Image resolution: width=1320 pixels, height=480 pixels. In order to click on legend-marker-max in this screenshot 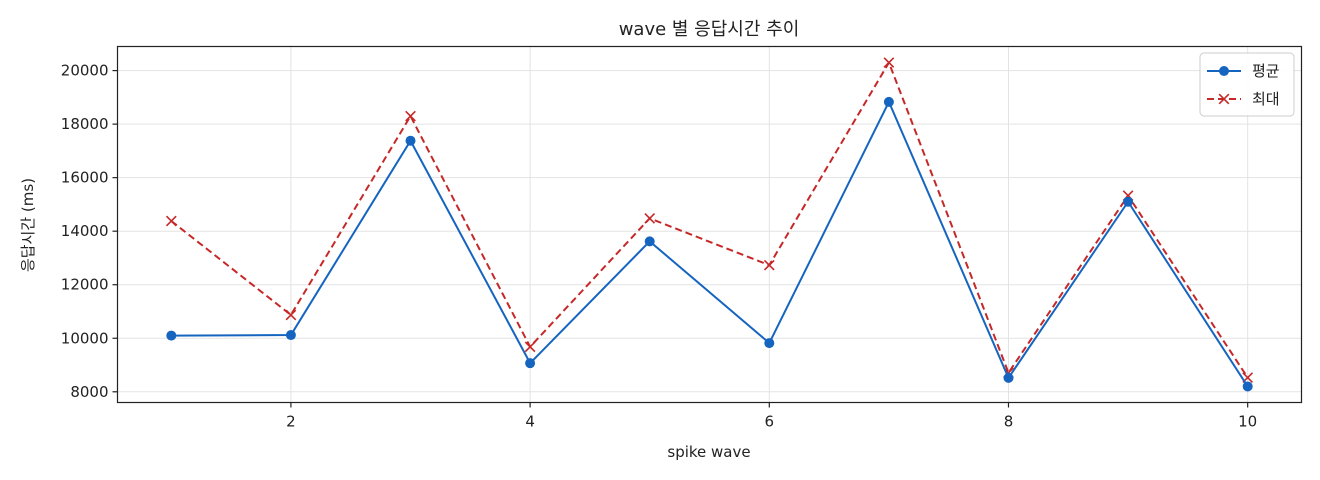, I will do `click(1224, 99)`.